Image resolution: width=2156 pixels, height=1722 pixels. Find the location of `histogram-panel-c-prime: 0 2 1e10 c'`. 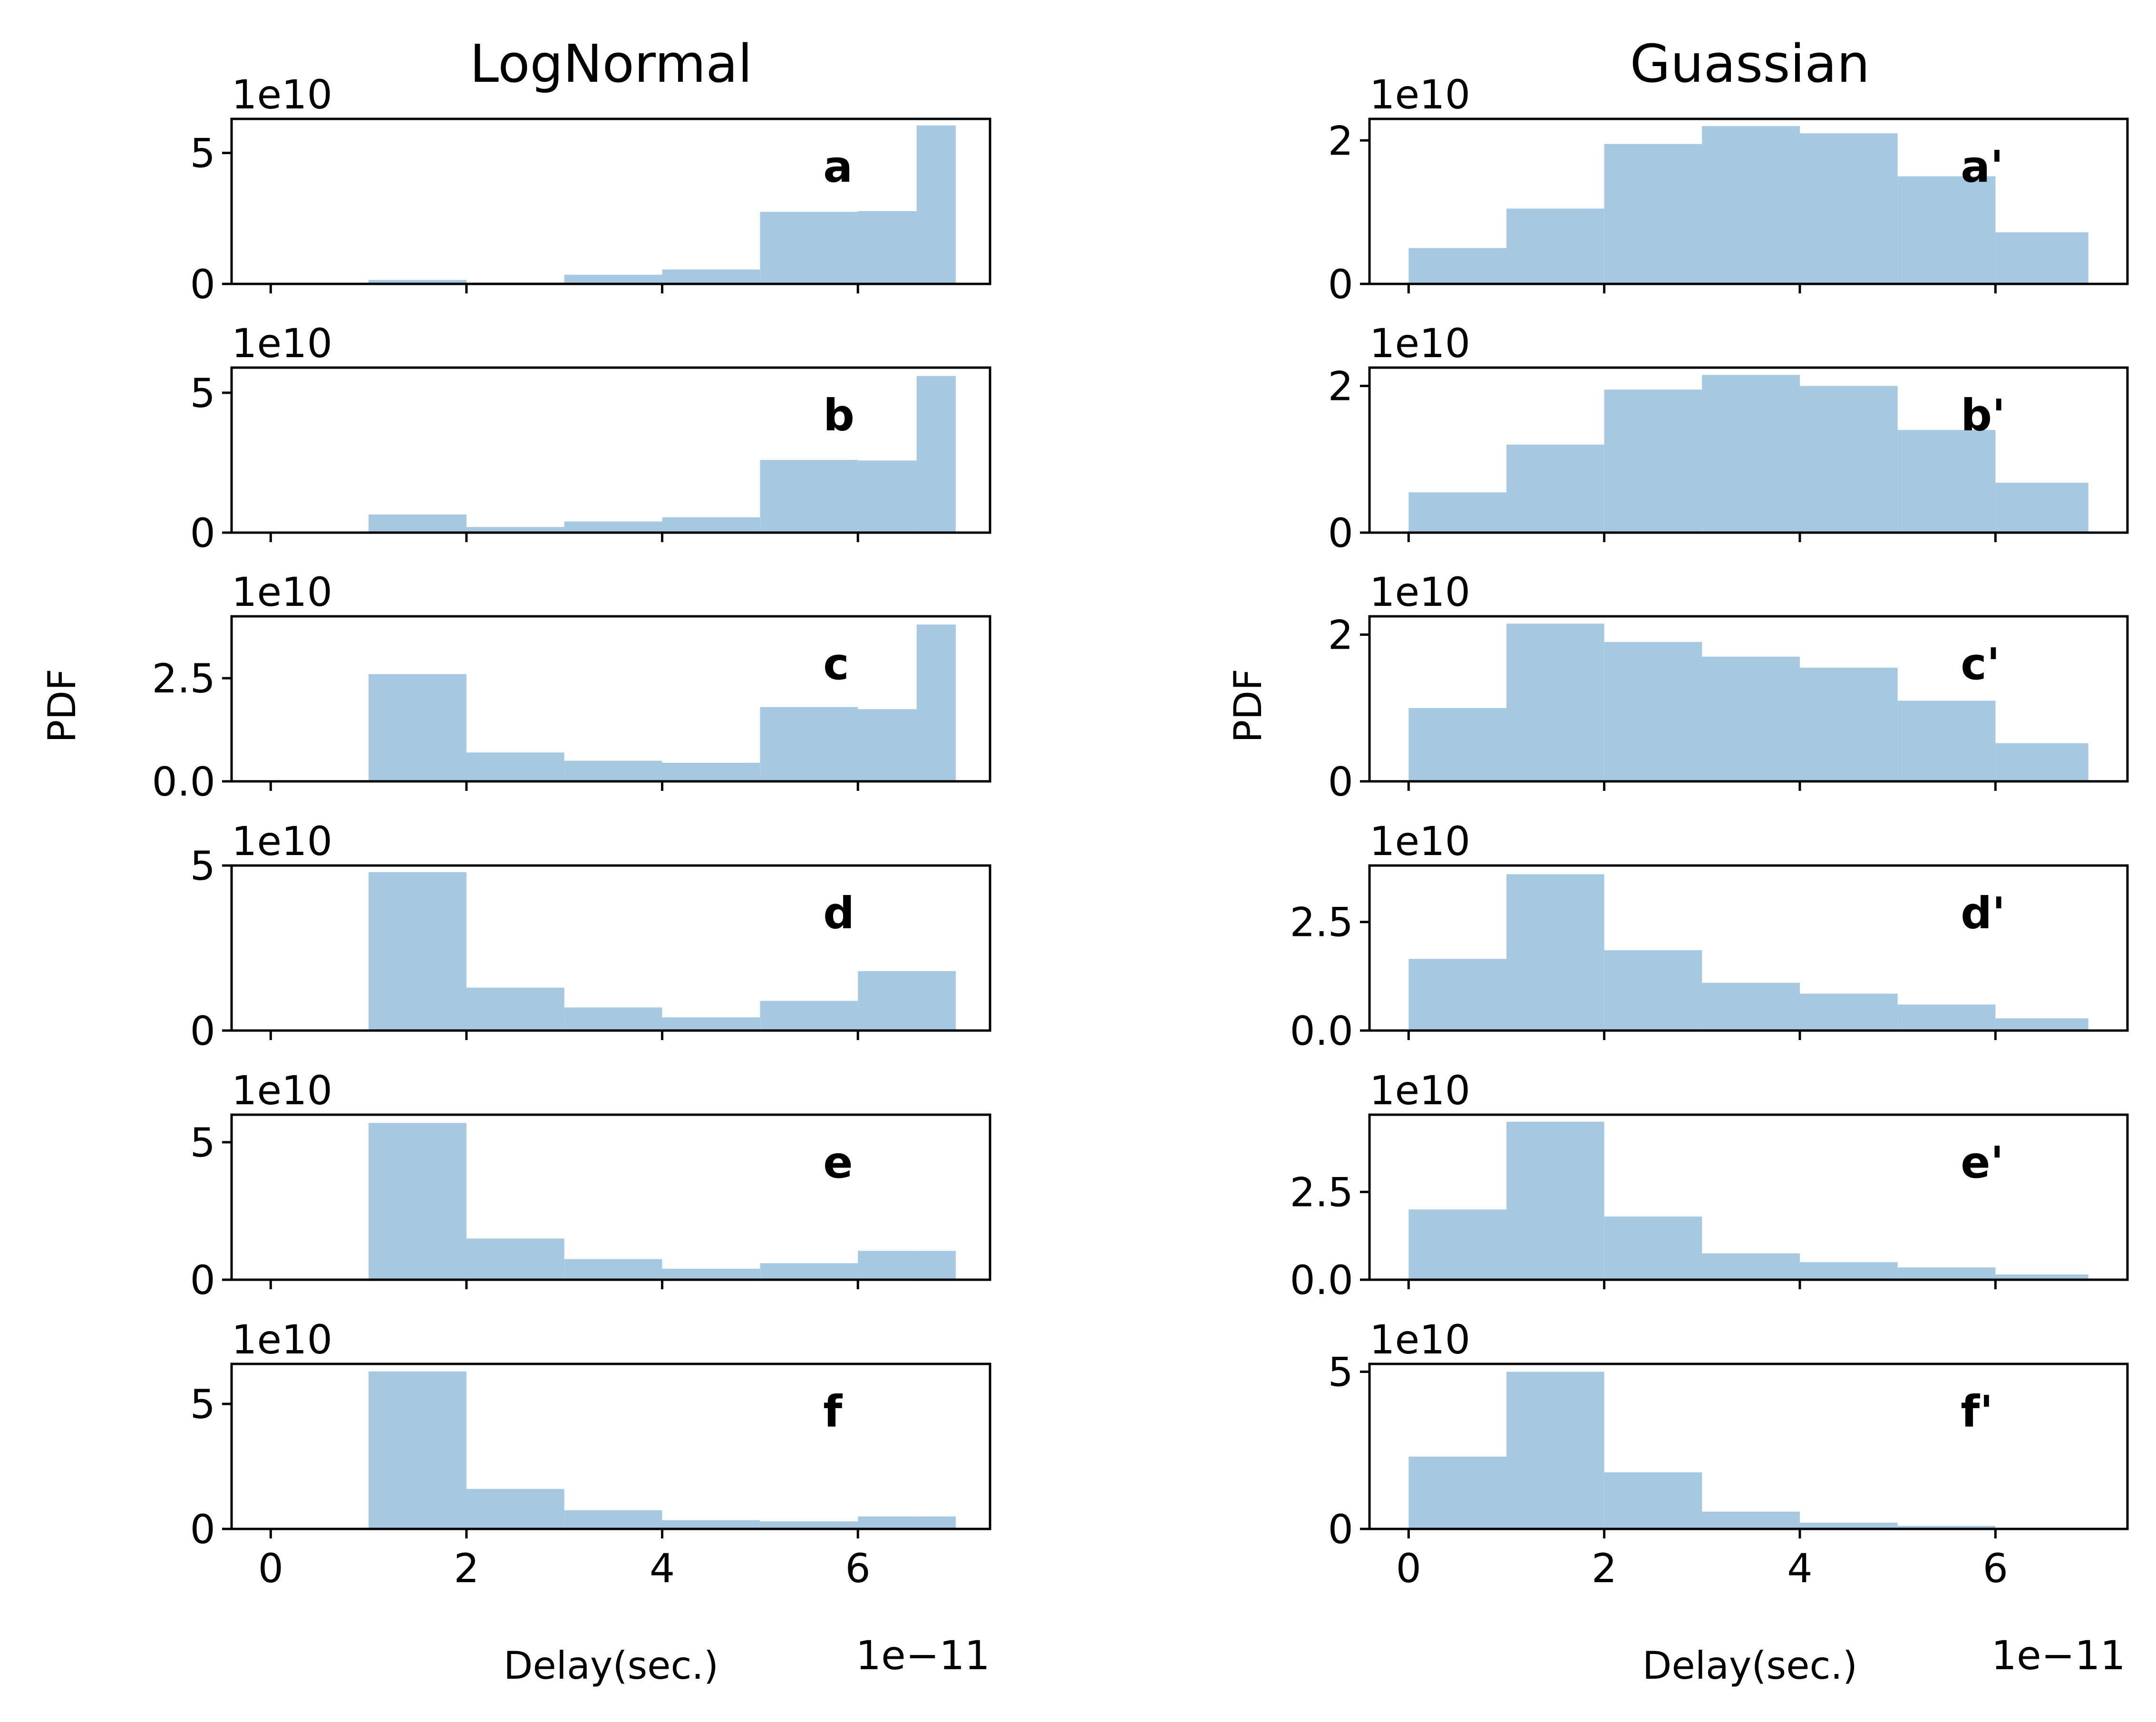

histogram-panel-c-prime: 0 2 1e10 c' is located at coordinates (1728, 687).